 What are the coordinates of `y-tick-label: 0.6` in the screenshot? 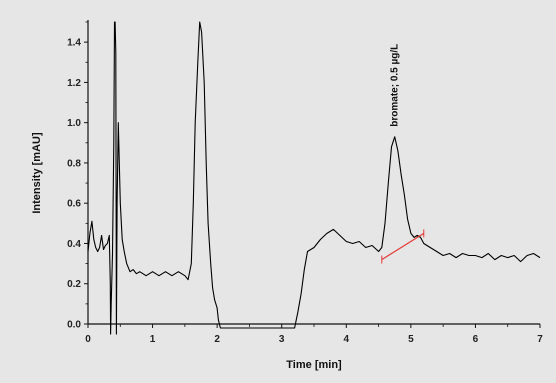 It's located at (74, 204).